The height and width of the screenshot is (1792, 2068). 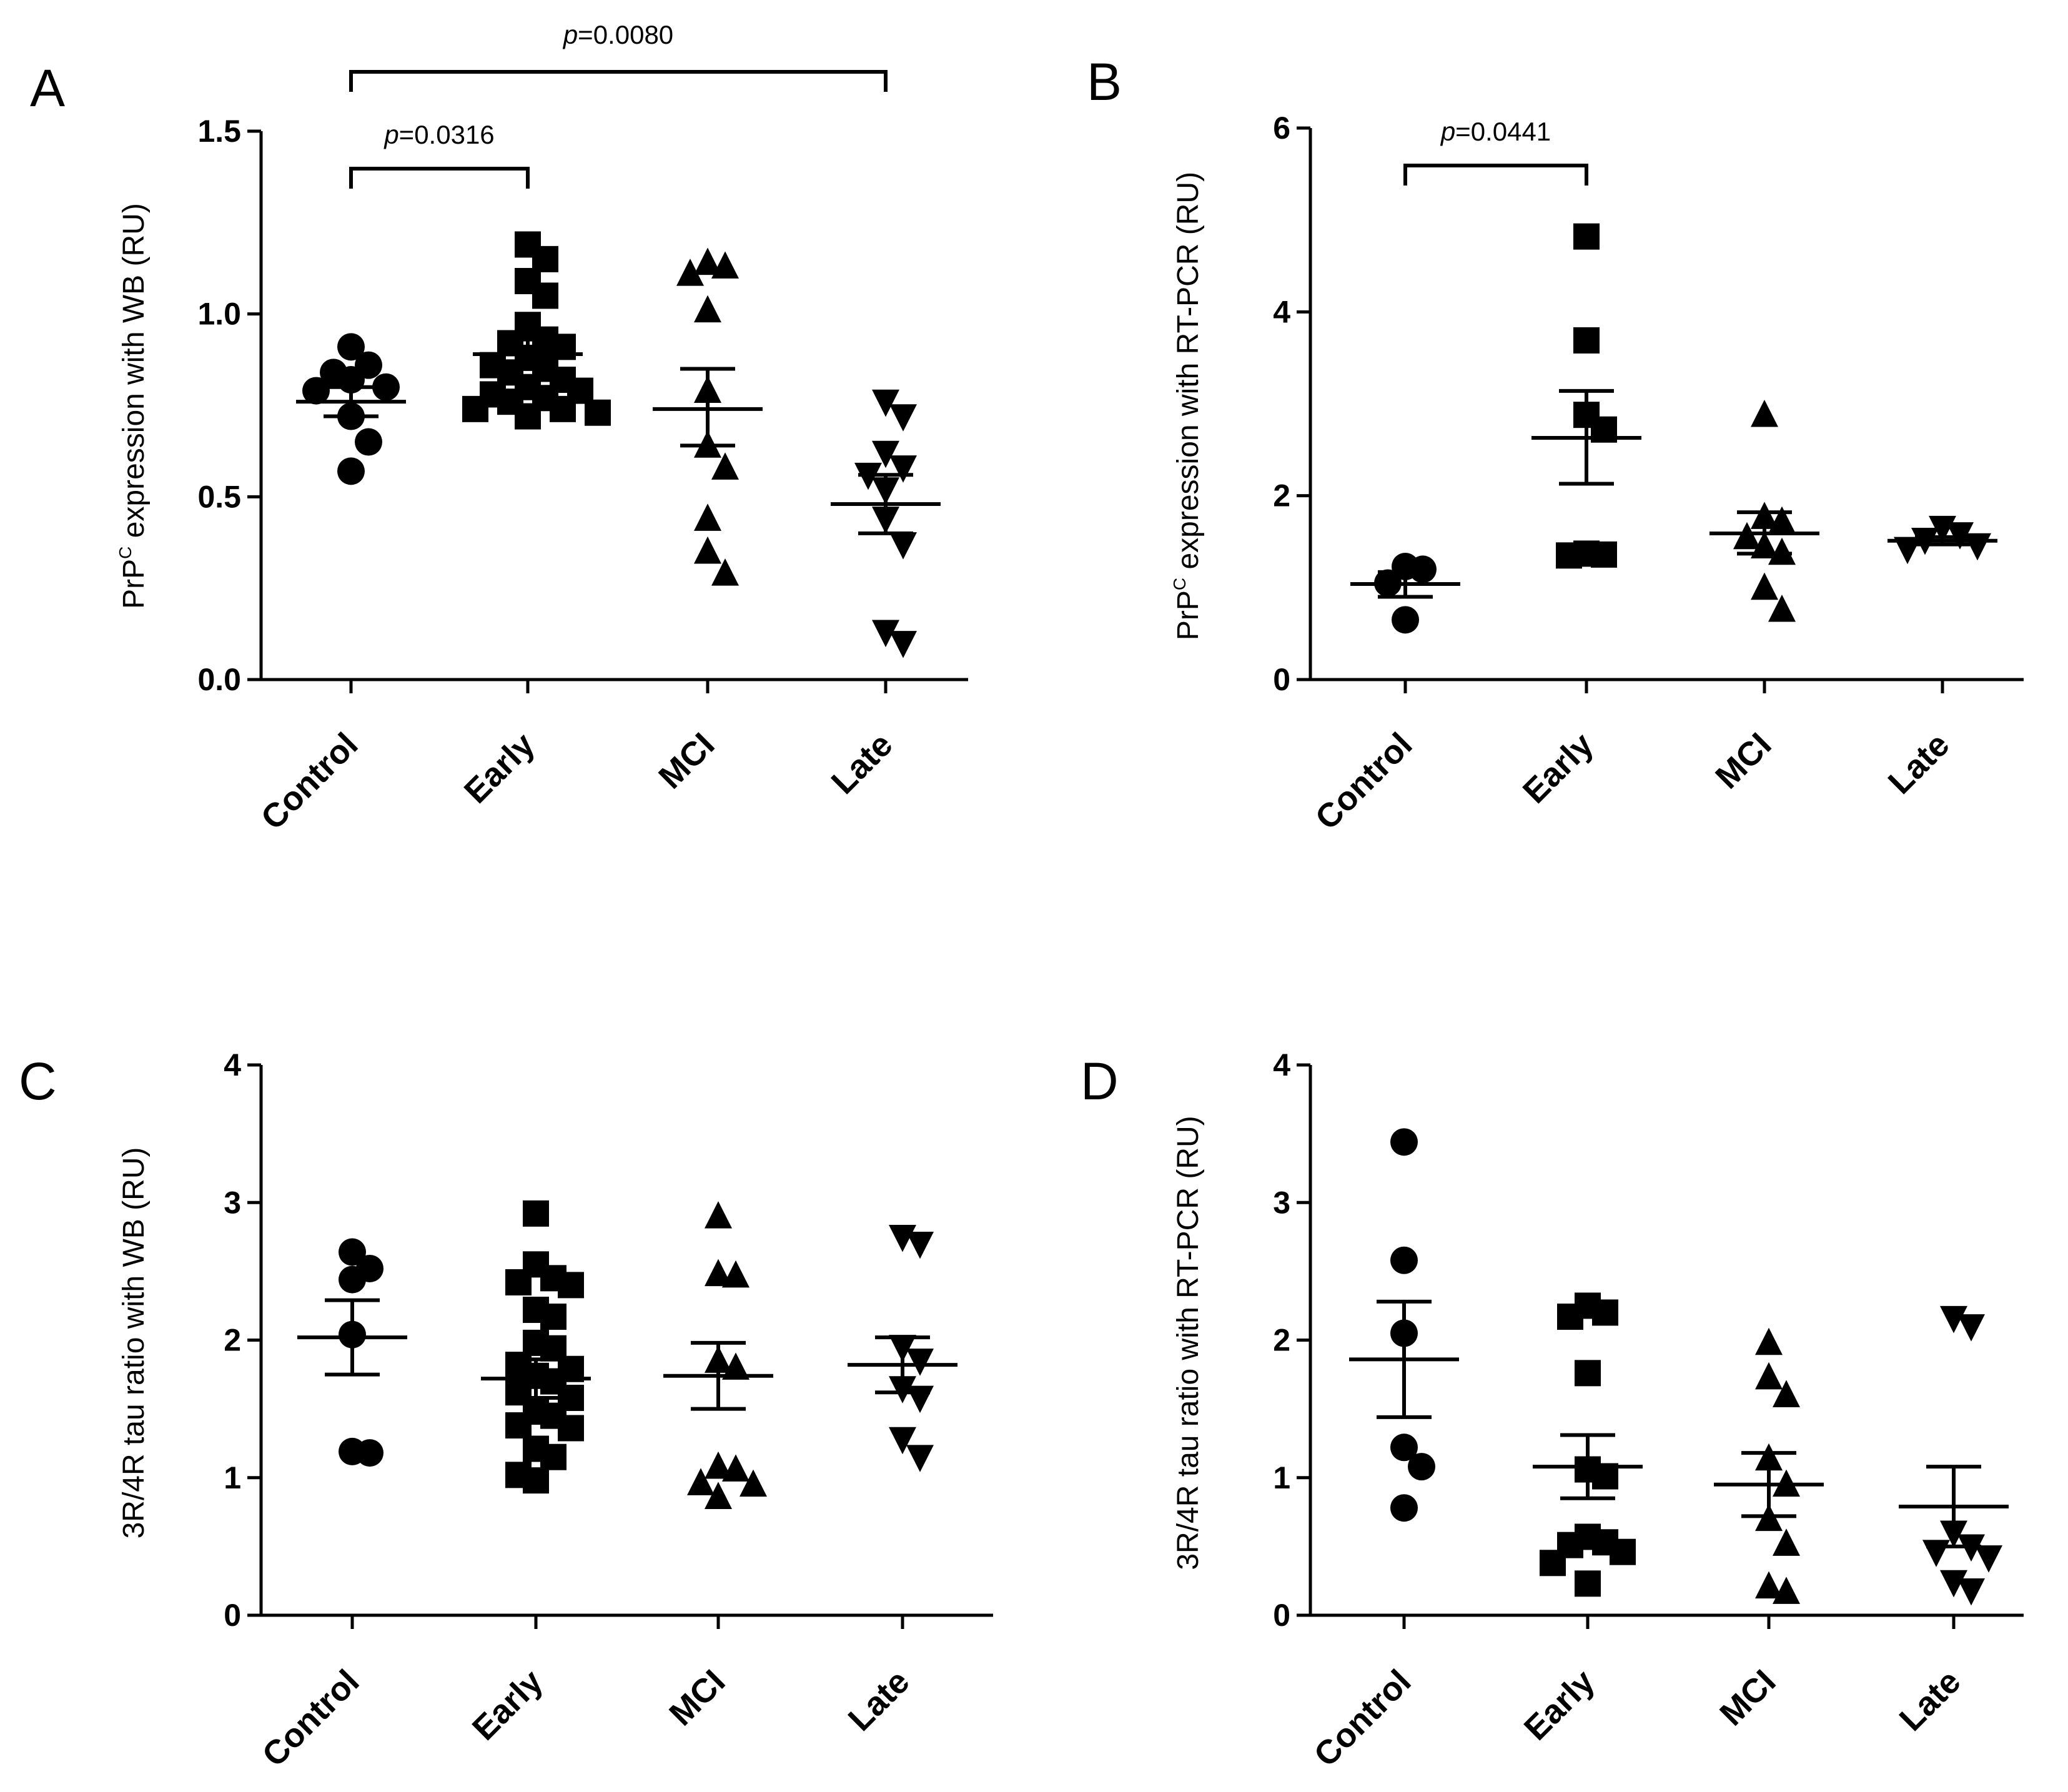 What do you see at coordinates (133, 406) in the screenshot?
I see `y-axis-label: PrPC expression with WB (RU)` at bounding box center [133, 406].